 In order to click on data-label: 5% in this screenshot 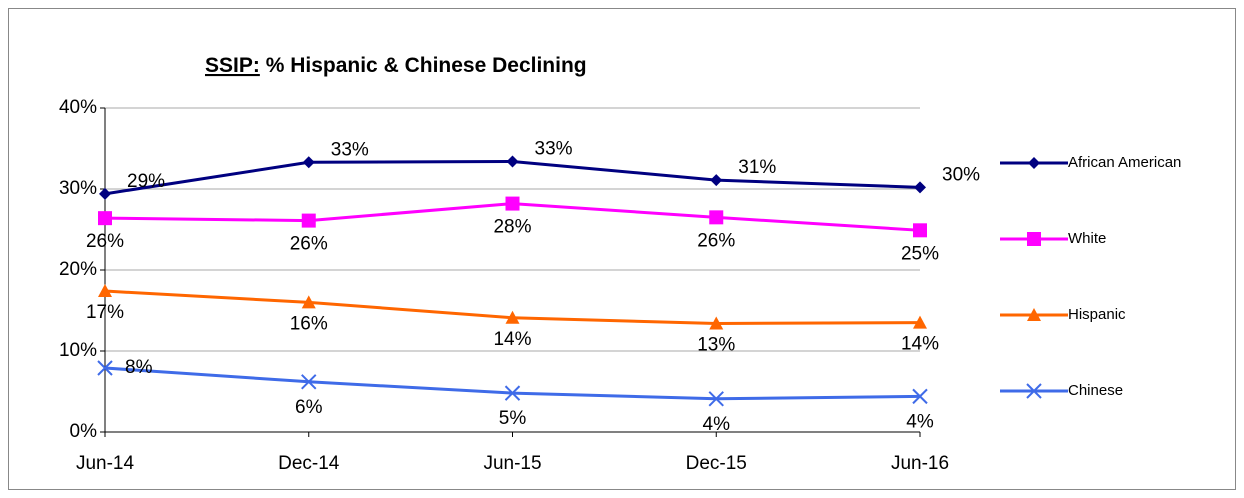, I will do `click(513, 418)`.